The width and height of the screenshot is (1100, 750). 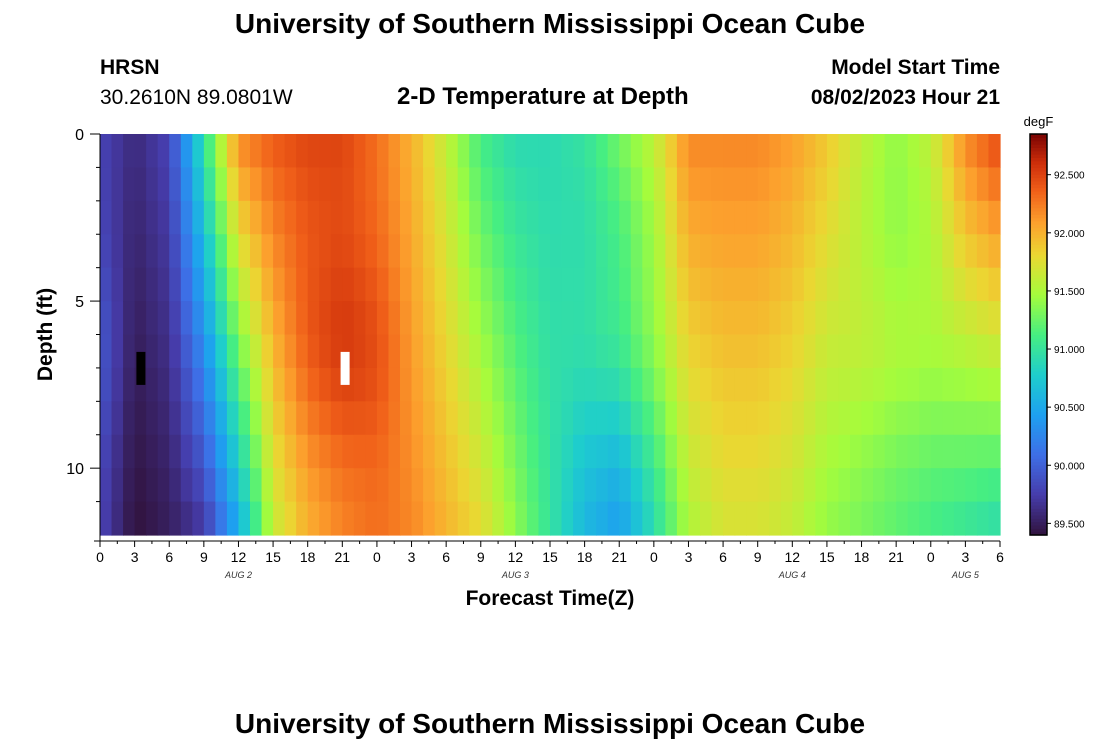 What do you see at coordinates (100, 557) in the screenshot?
I see `x-tick-label: 0` at bounding box center [100, 557].